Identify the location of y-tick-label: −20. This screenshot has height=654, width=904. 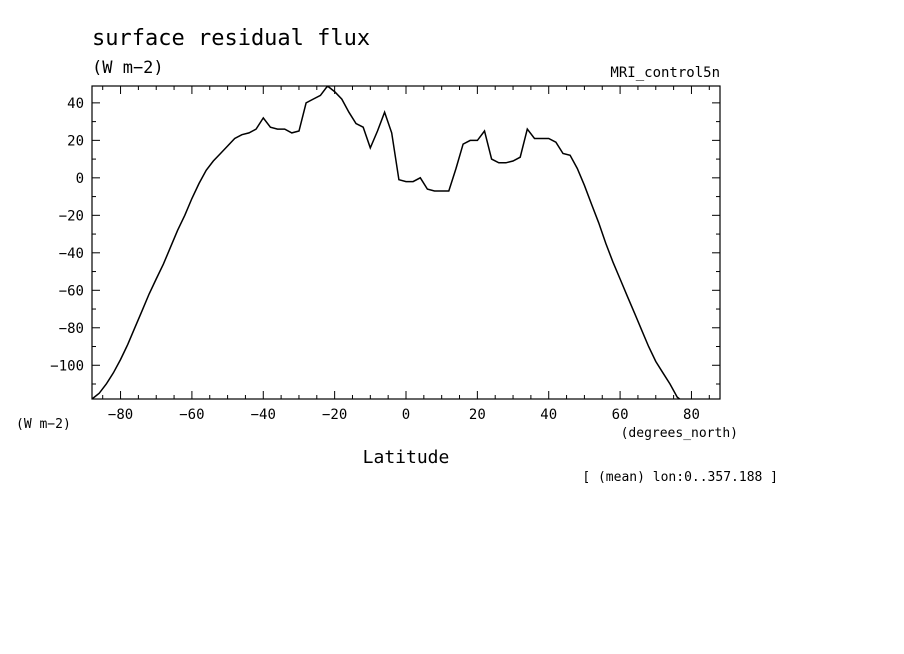
(71, 216).